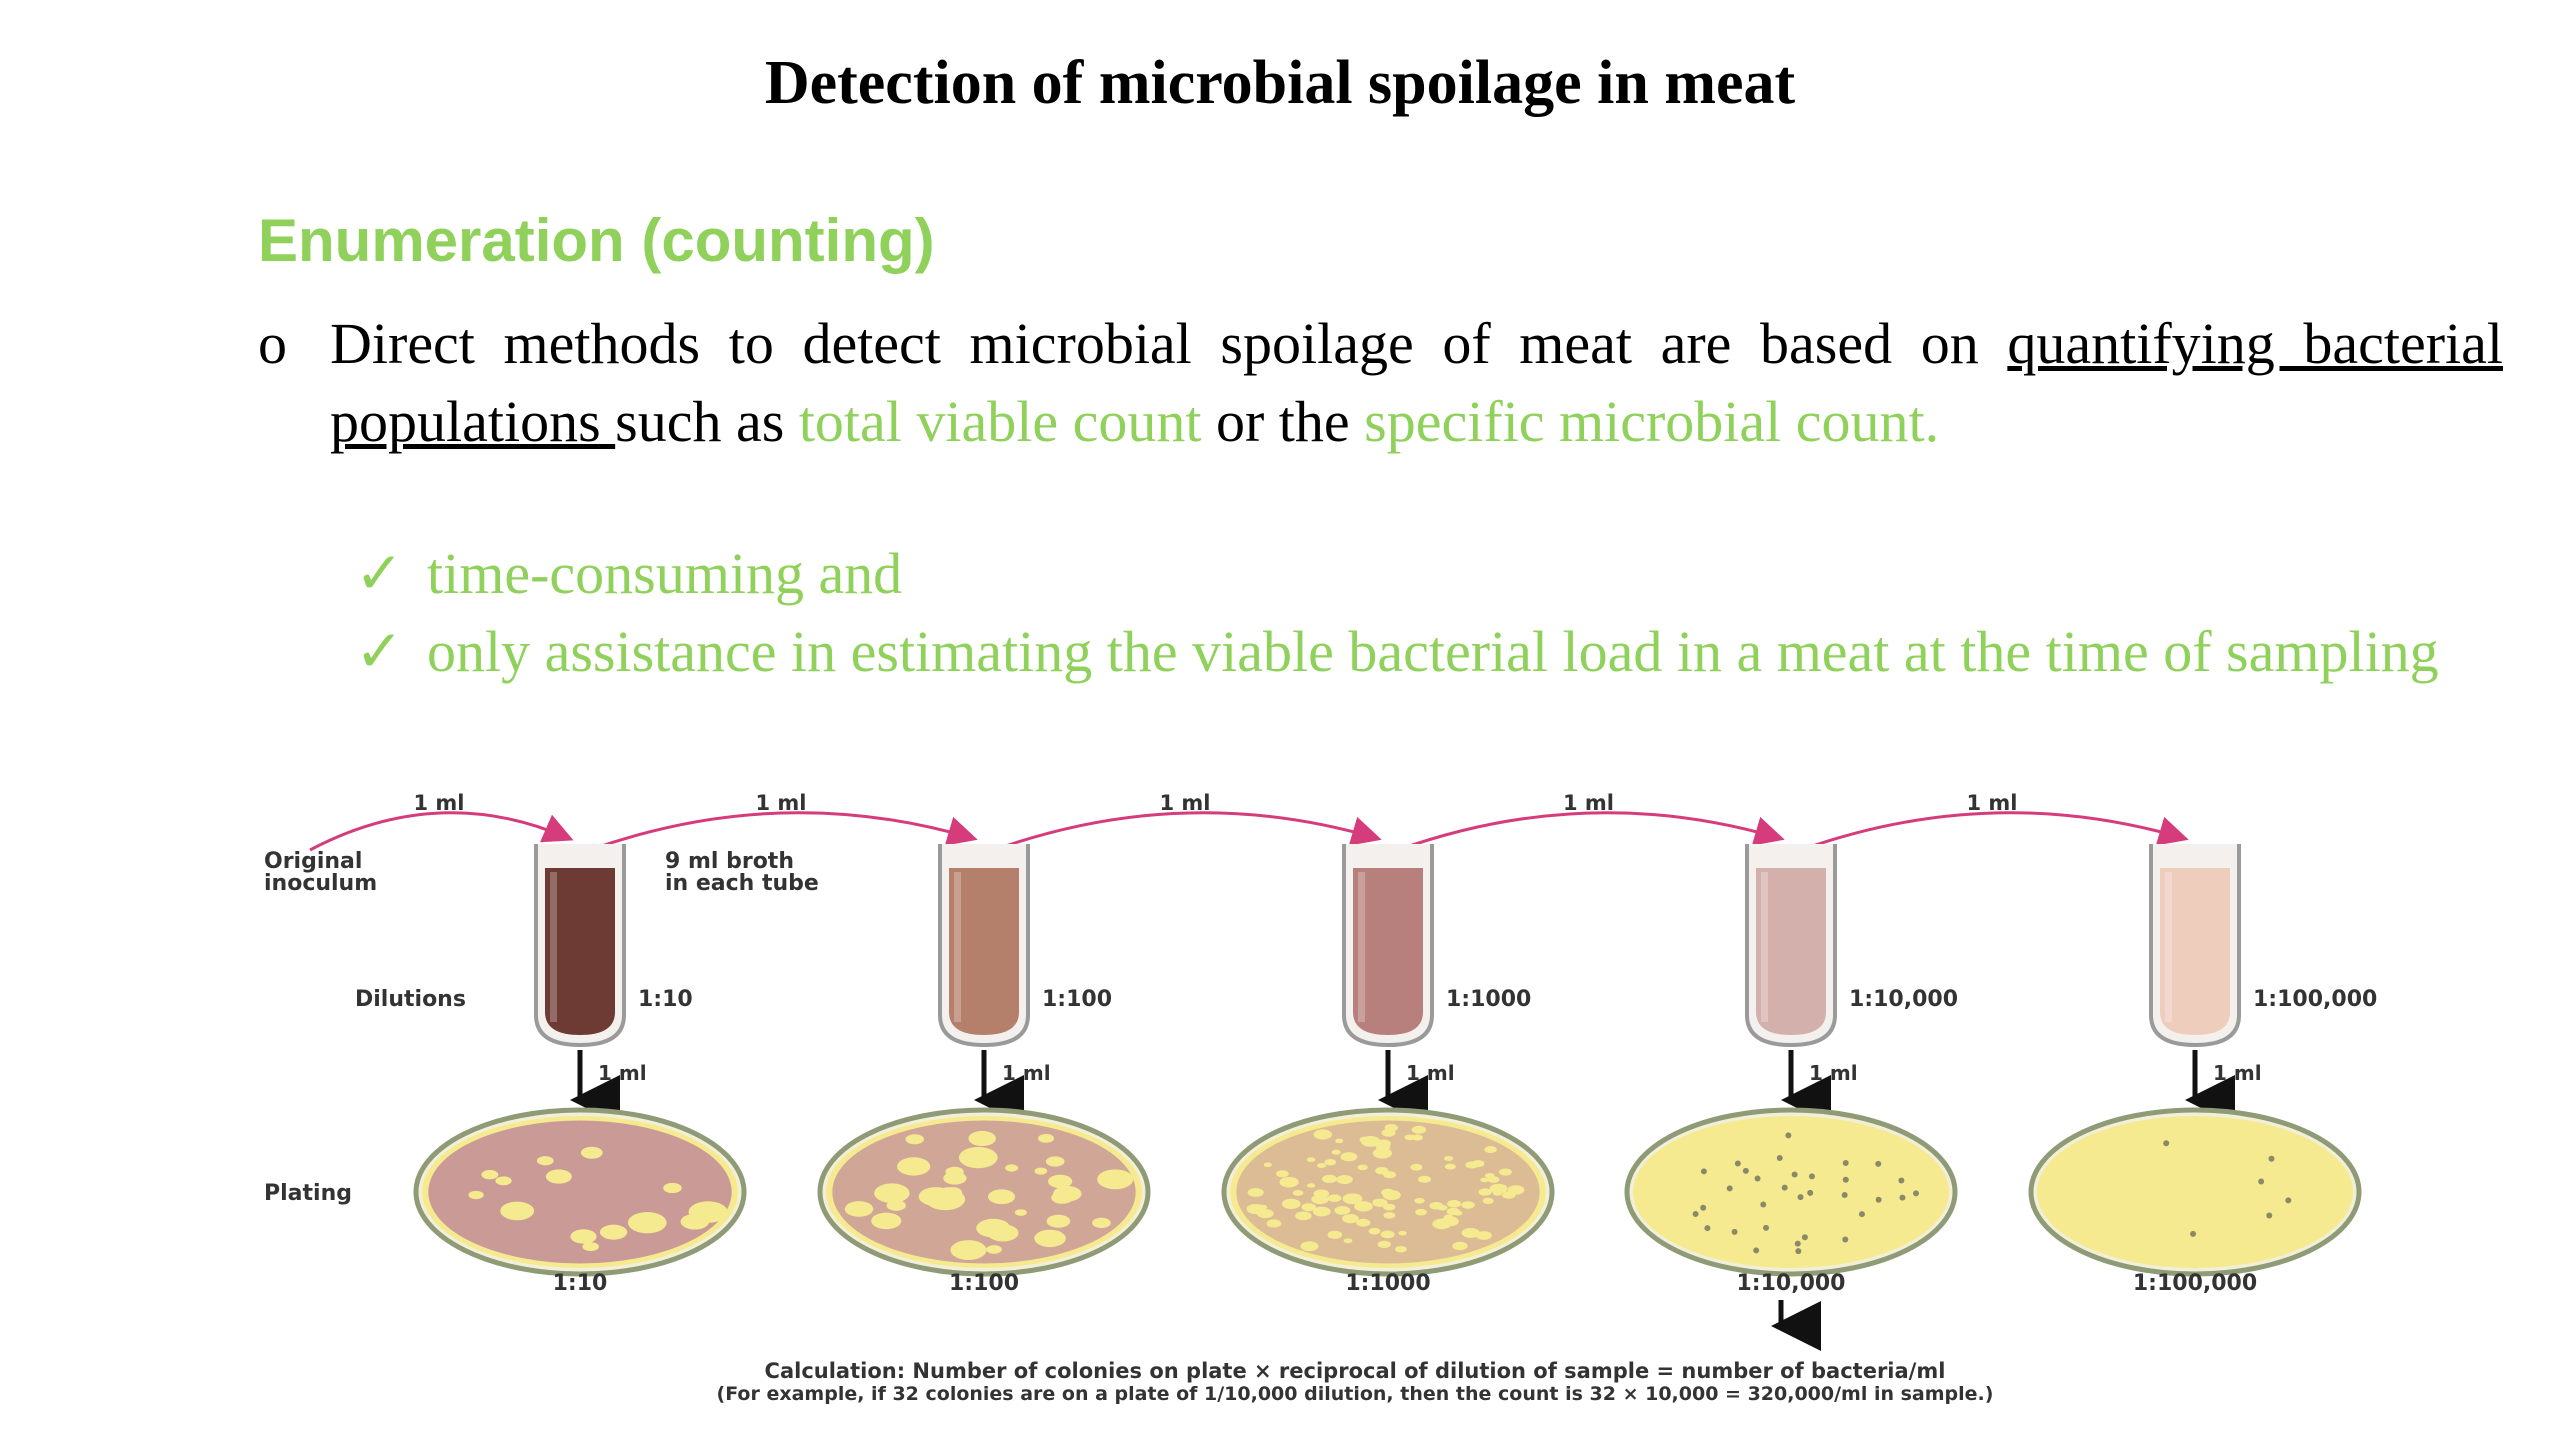 The image size is (2560, 1440). What do you see at coordinates (665, 999) in the screenshot?
I see `dilution-ratio-label: 1:10` at bounding box center [665, 999].